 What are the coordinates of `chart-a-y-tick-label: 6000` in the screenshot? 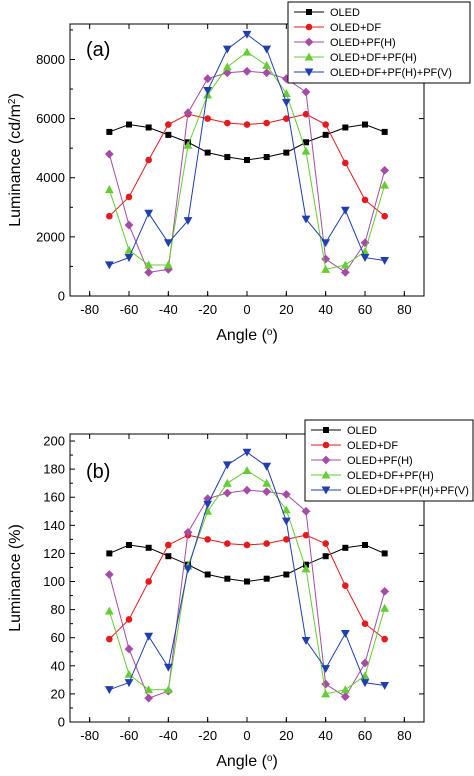 It's located at (50, 118).